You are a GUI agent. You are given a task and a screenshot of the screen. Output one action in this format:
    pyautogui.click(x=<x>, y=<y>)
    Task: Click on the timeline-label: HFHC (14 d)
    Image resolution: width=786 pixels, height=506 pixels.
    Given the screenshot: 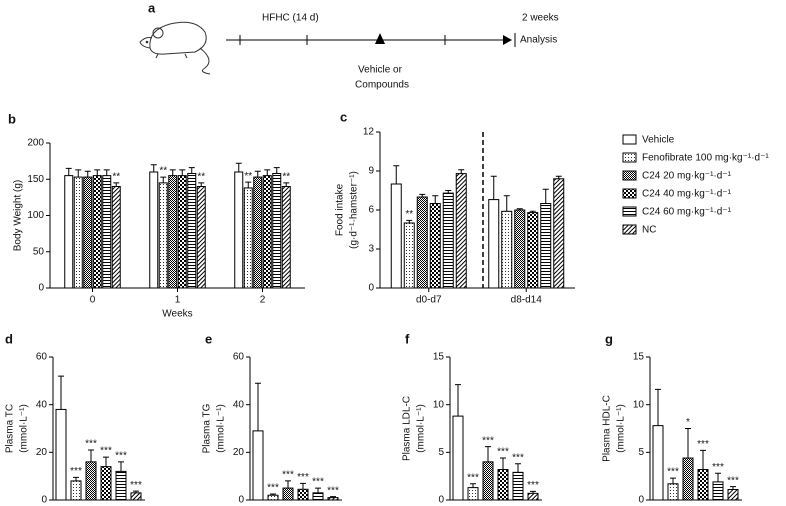 What is the action you would take?
    pyautogui.click(x=290, y=18)
    